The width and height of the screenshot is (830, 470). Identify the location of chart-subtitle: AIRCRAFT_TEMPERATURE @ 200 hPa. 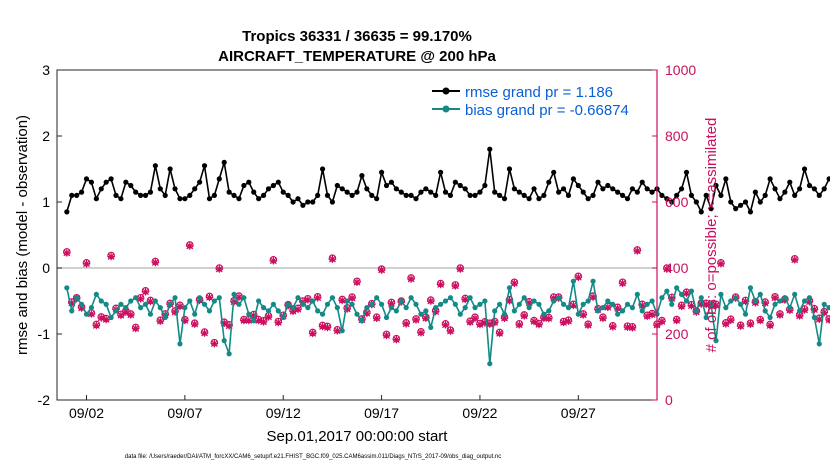
(357, 56).